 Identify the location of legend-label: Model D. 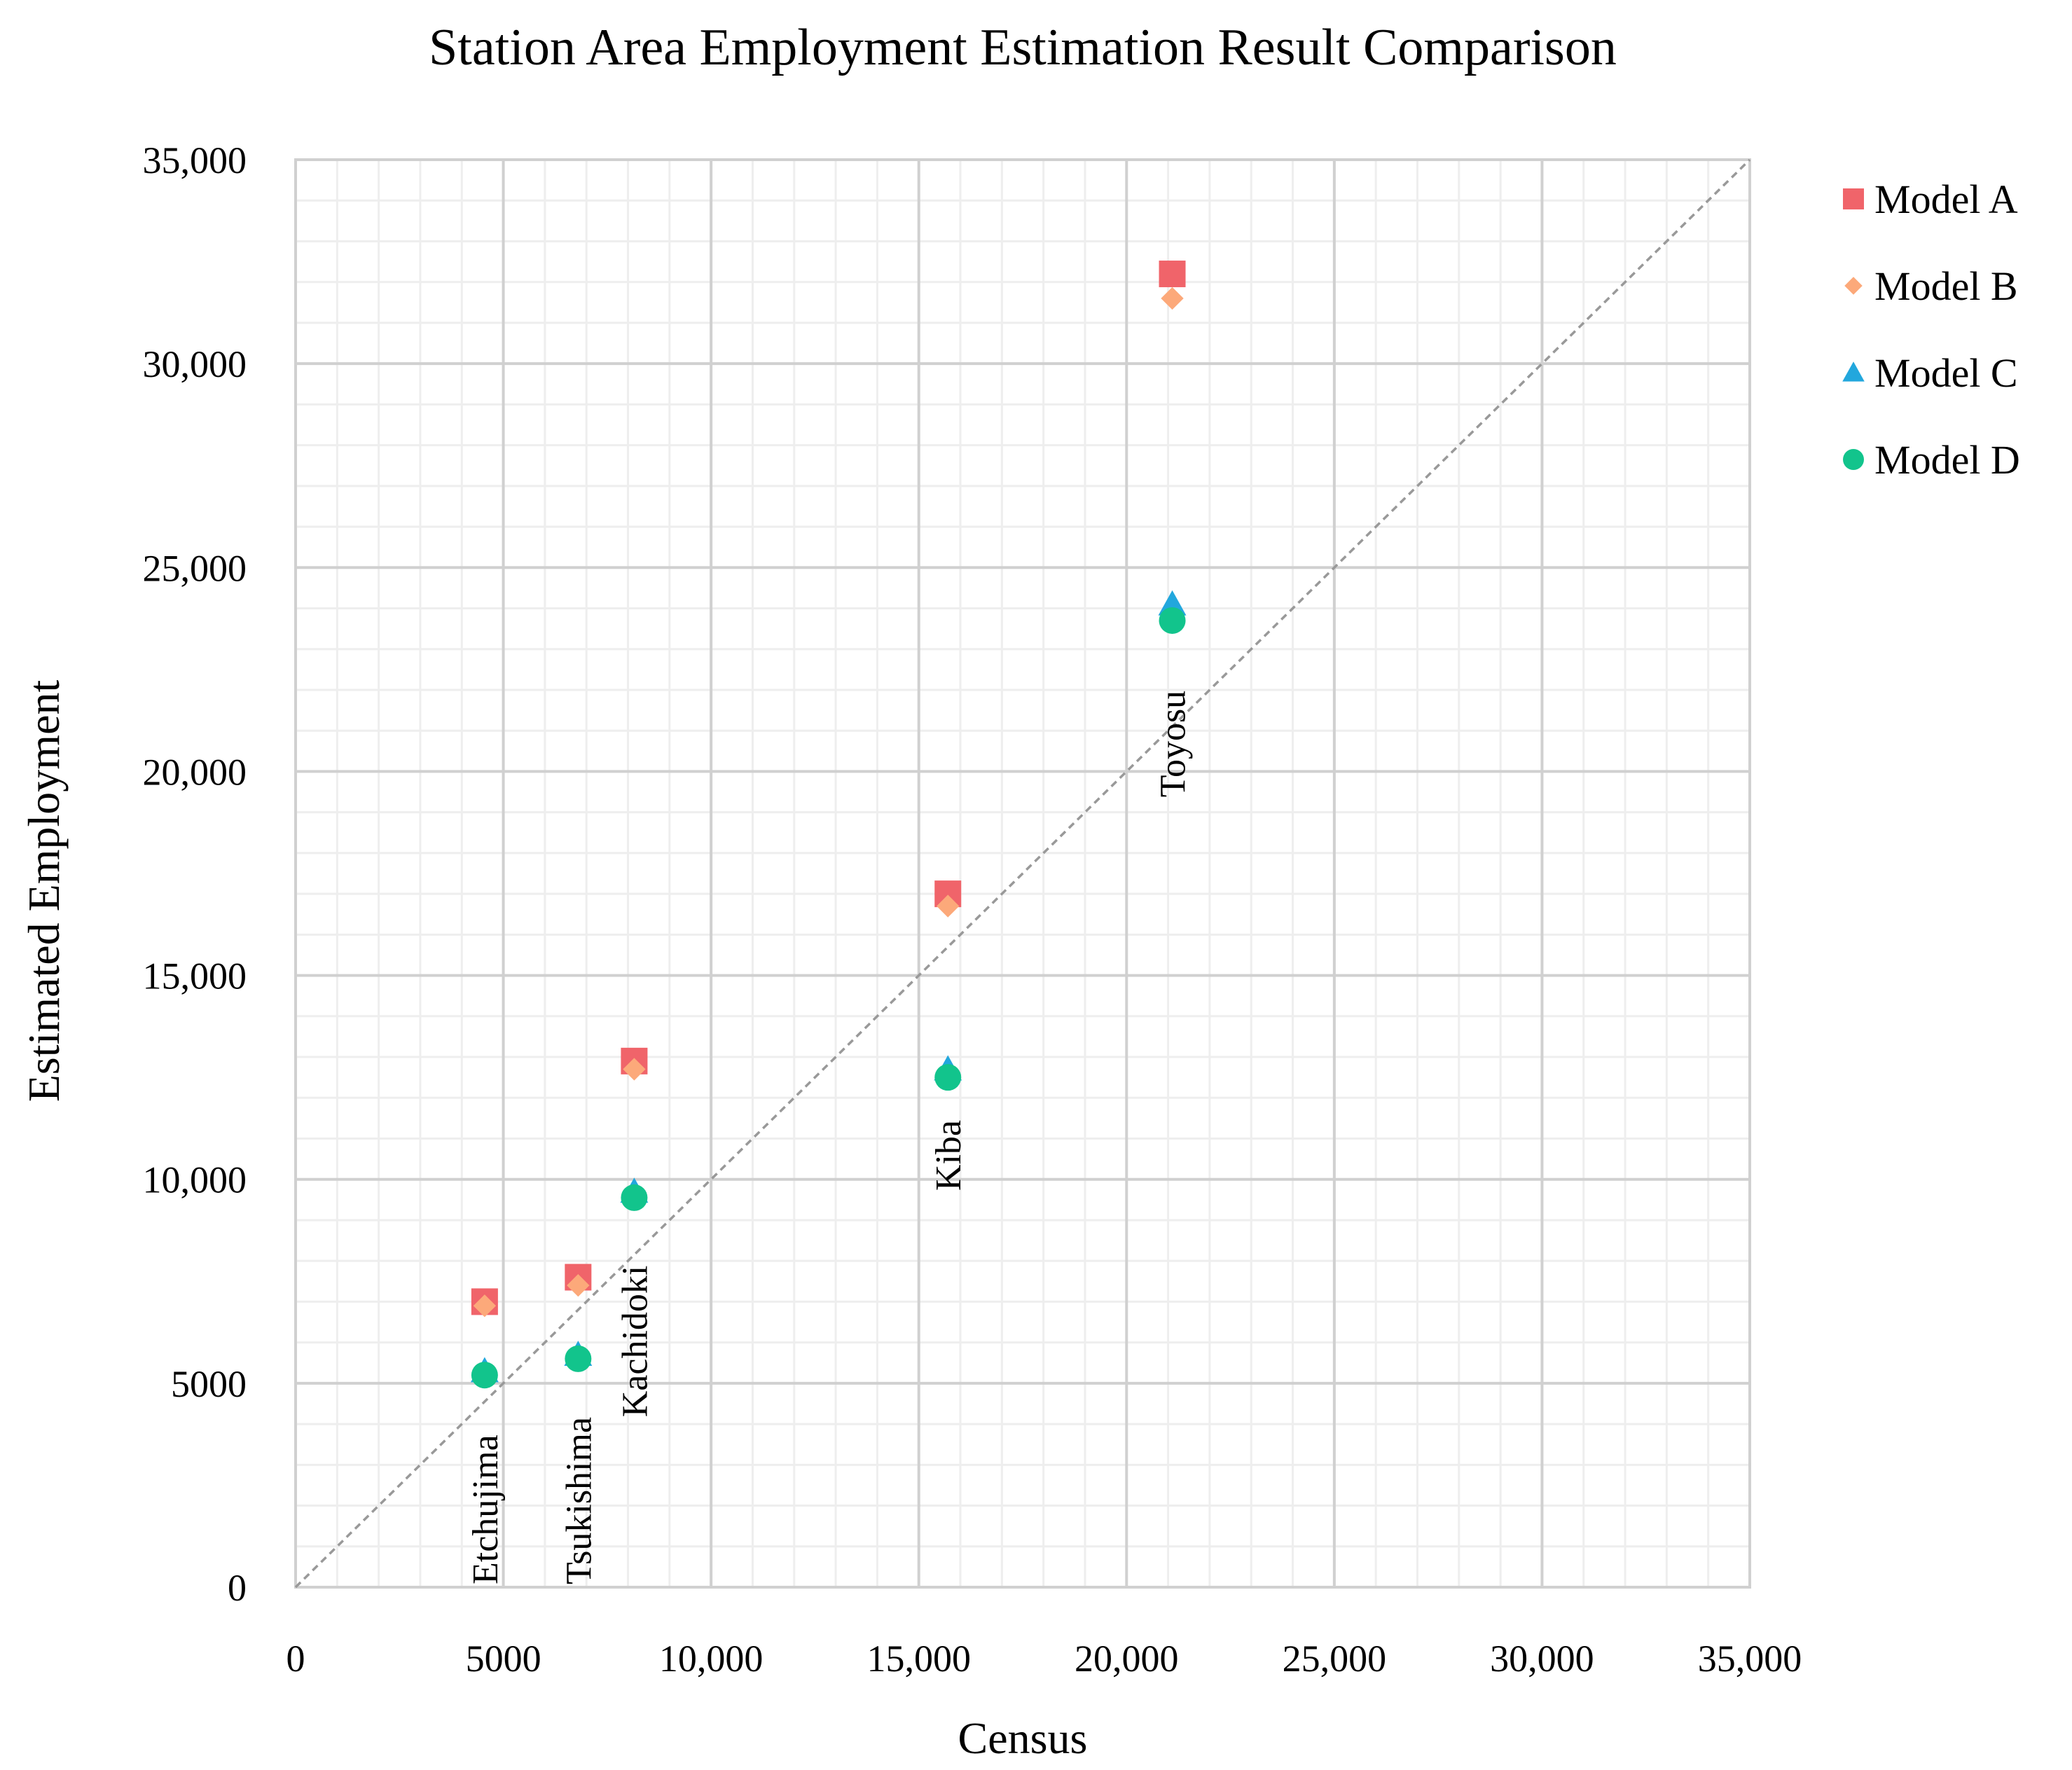
(1947, 460).